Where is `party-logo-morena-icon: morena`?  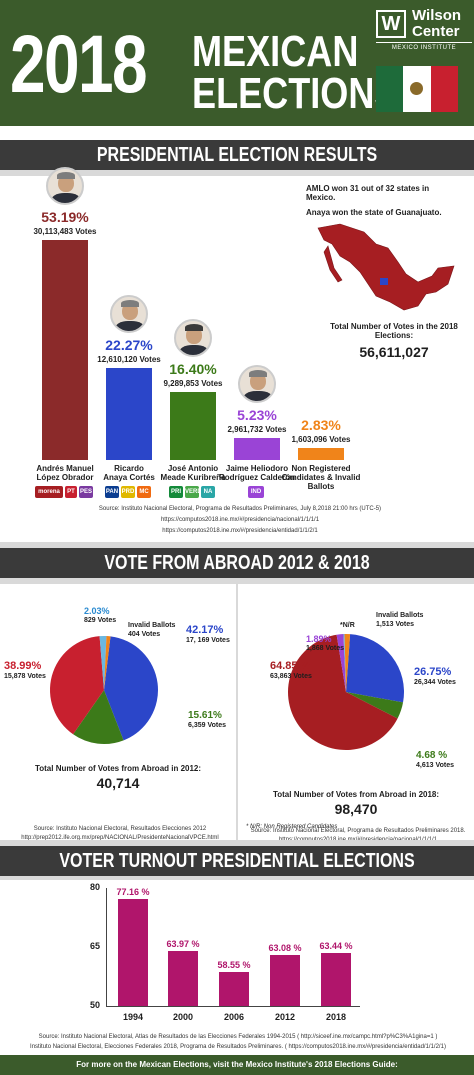 party-logo-morena-icon: morena is located at coordinates (49, 492).